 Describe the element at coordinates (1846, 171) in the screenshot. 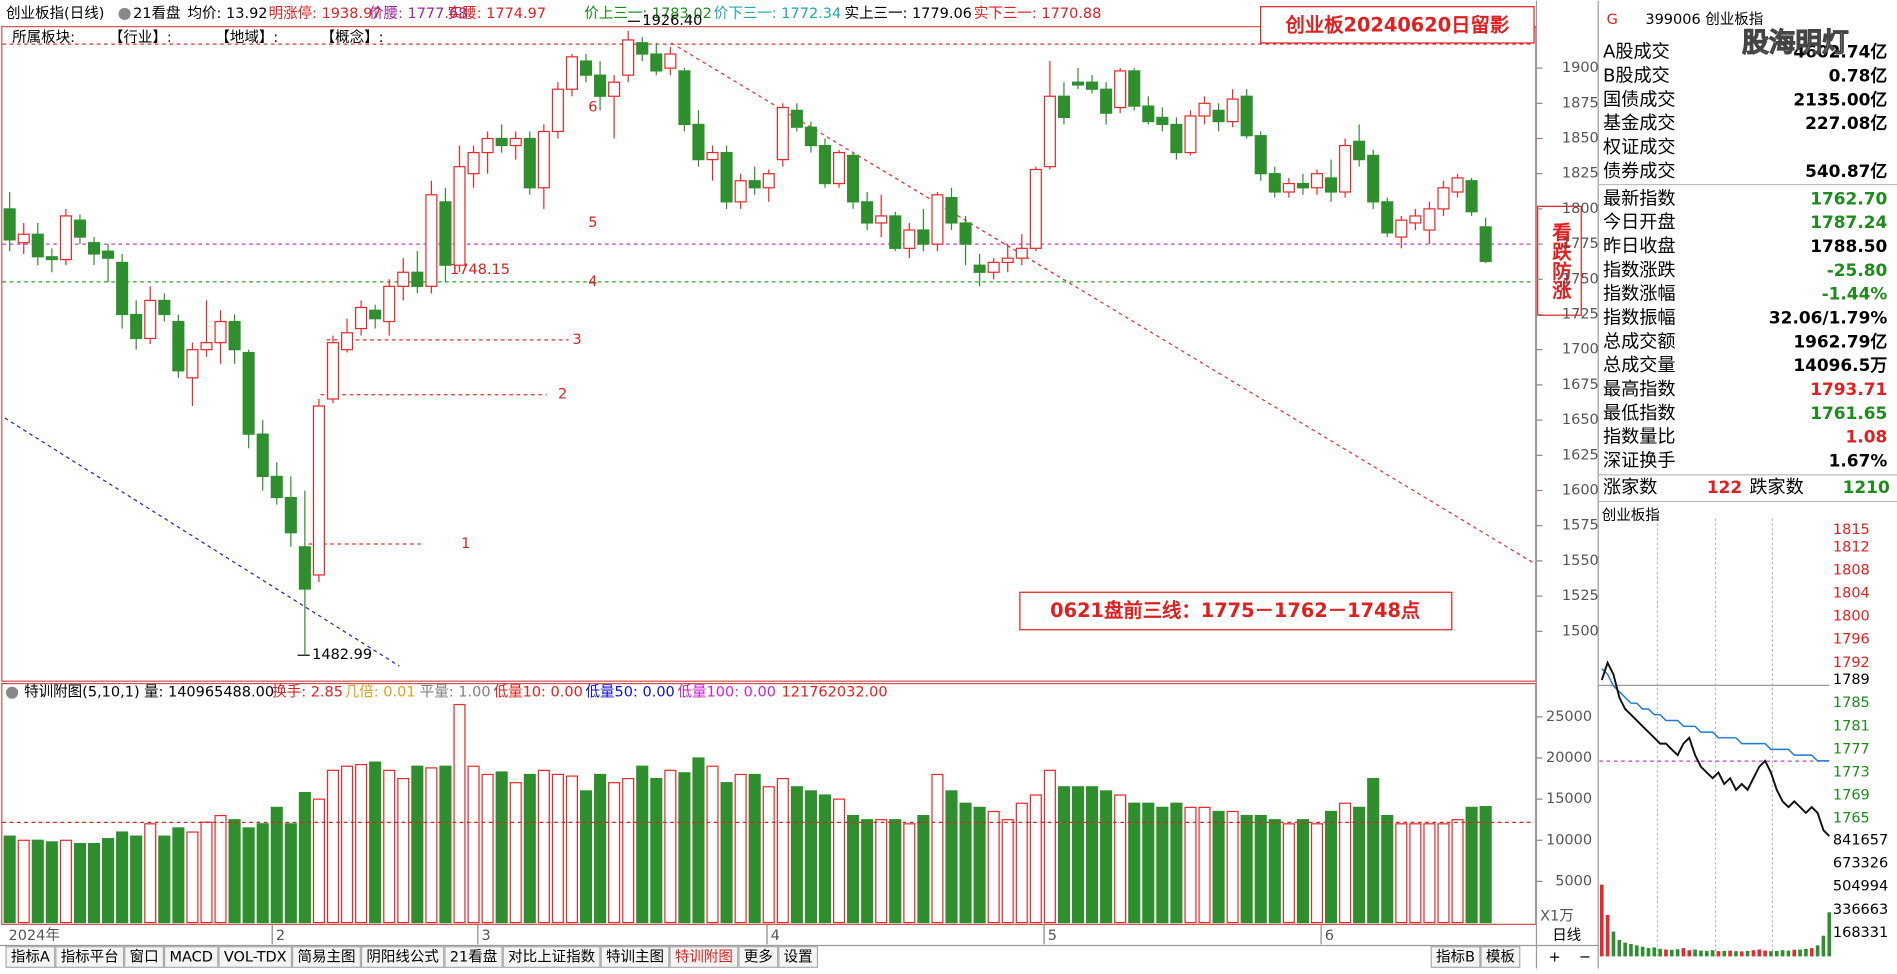

I see `info-value: 540.87亿` at that location.